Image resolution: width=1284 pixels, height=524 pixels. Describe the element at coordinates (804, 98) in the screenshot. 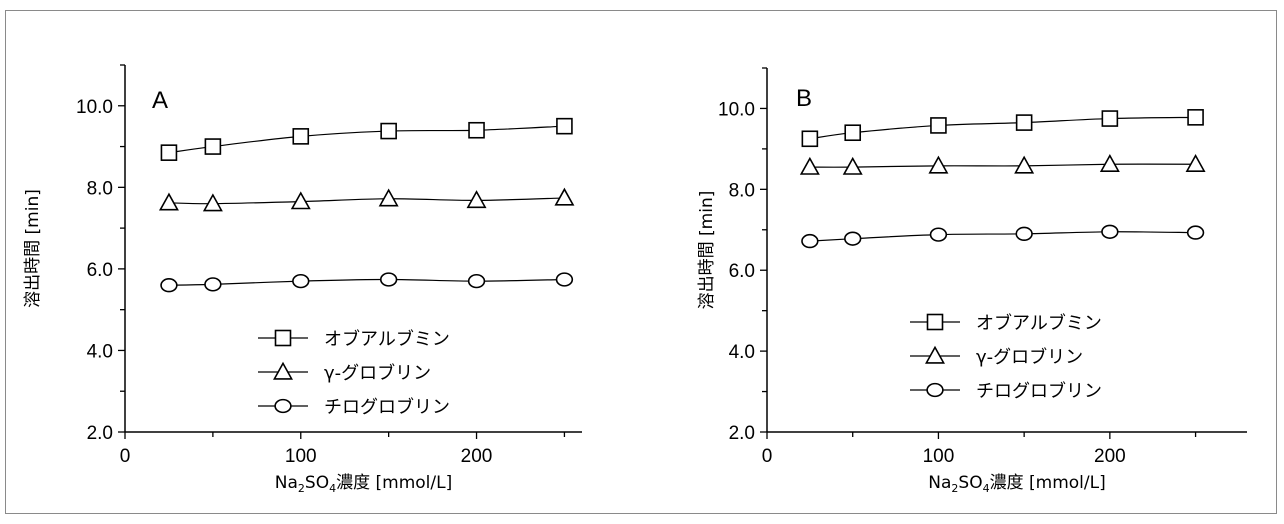

I see `panel-label: B` at that location.